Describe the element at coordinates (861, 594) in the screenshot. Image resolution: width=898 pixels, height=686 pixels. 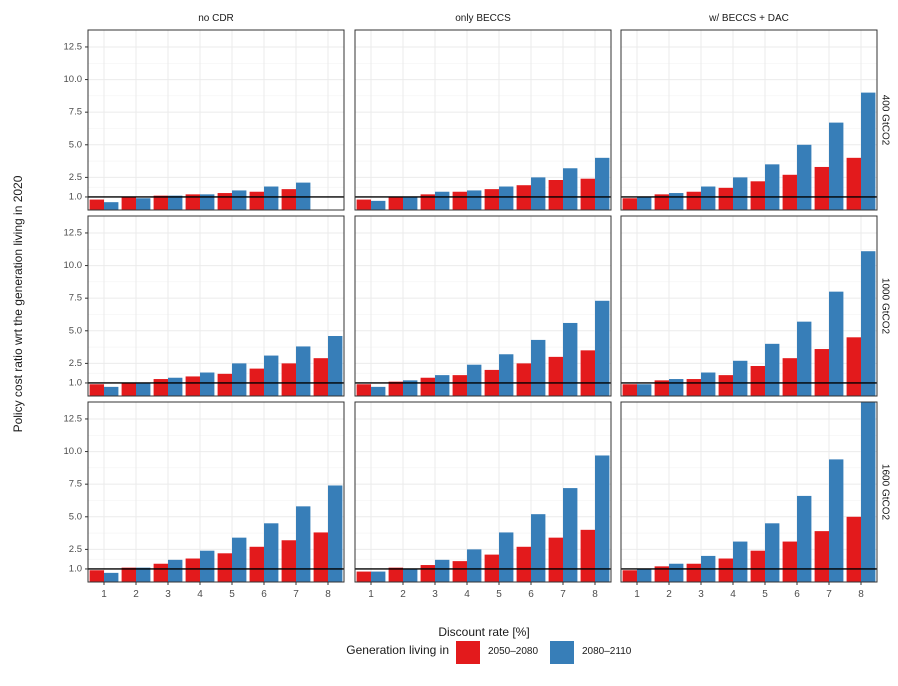
I see `x-tick-label: 8` at that location.